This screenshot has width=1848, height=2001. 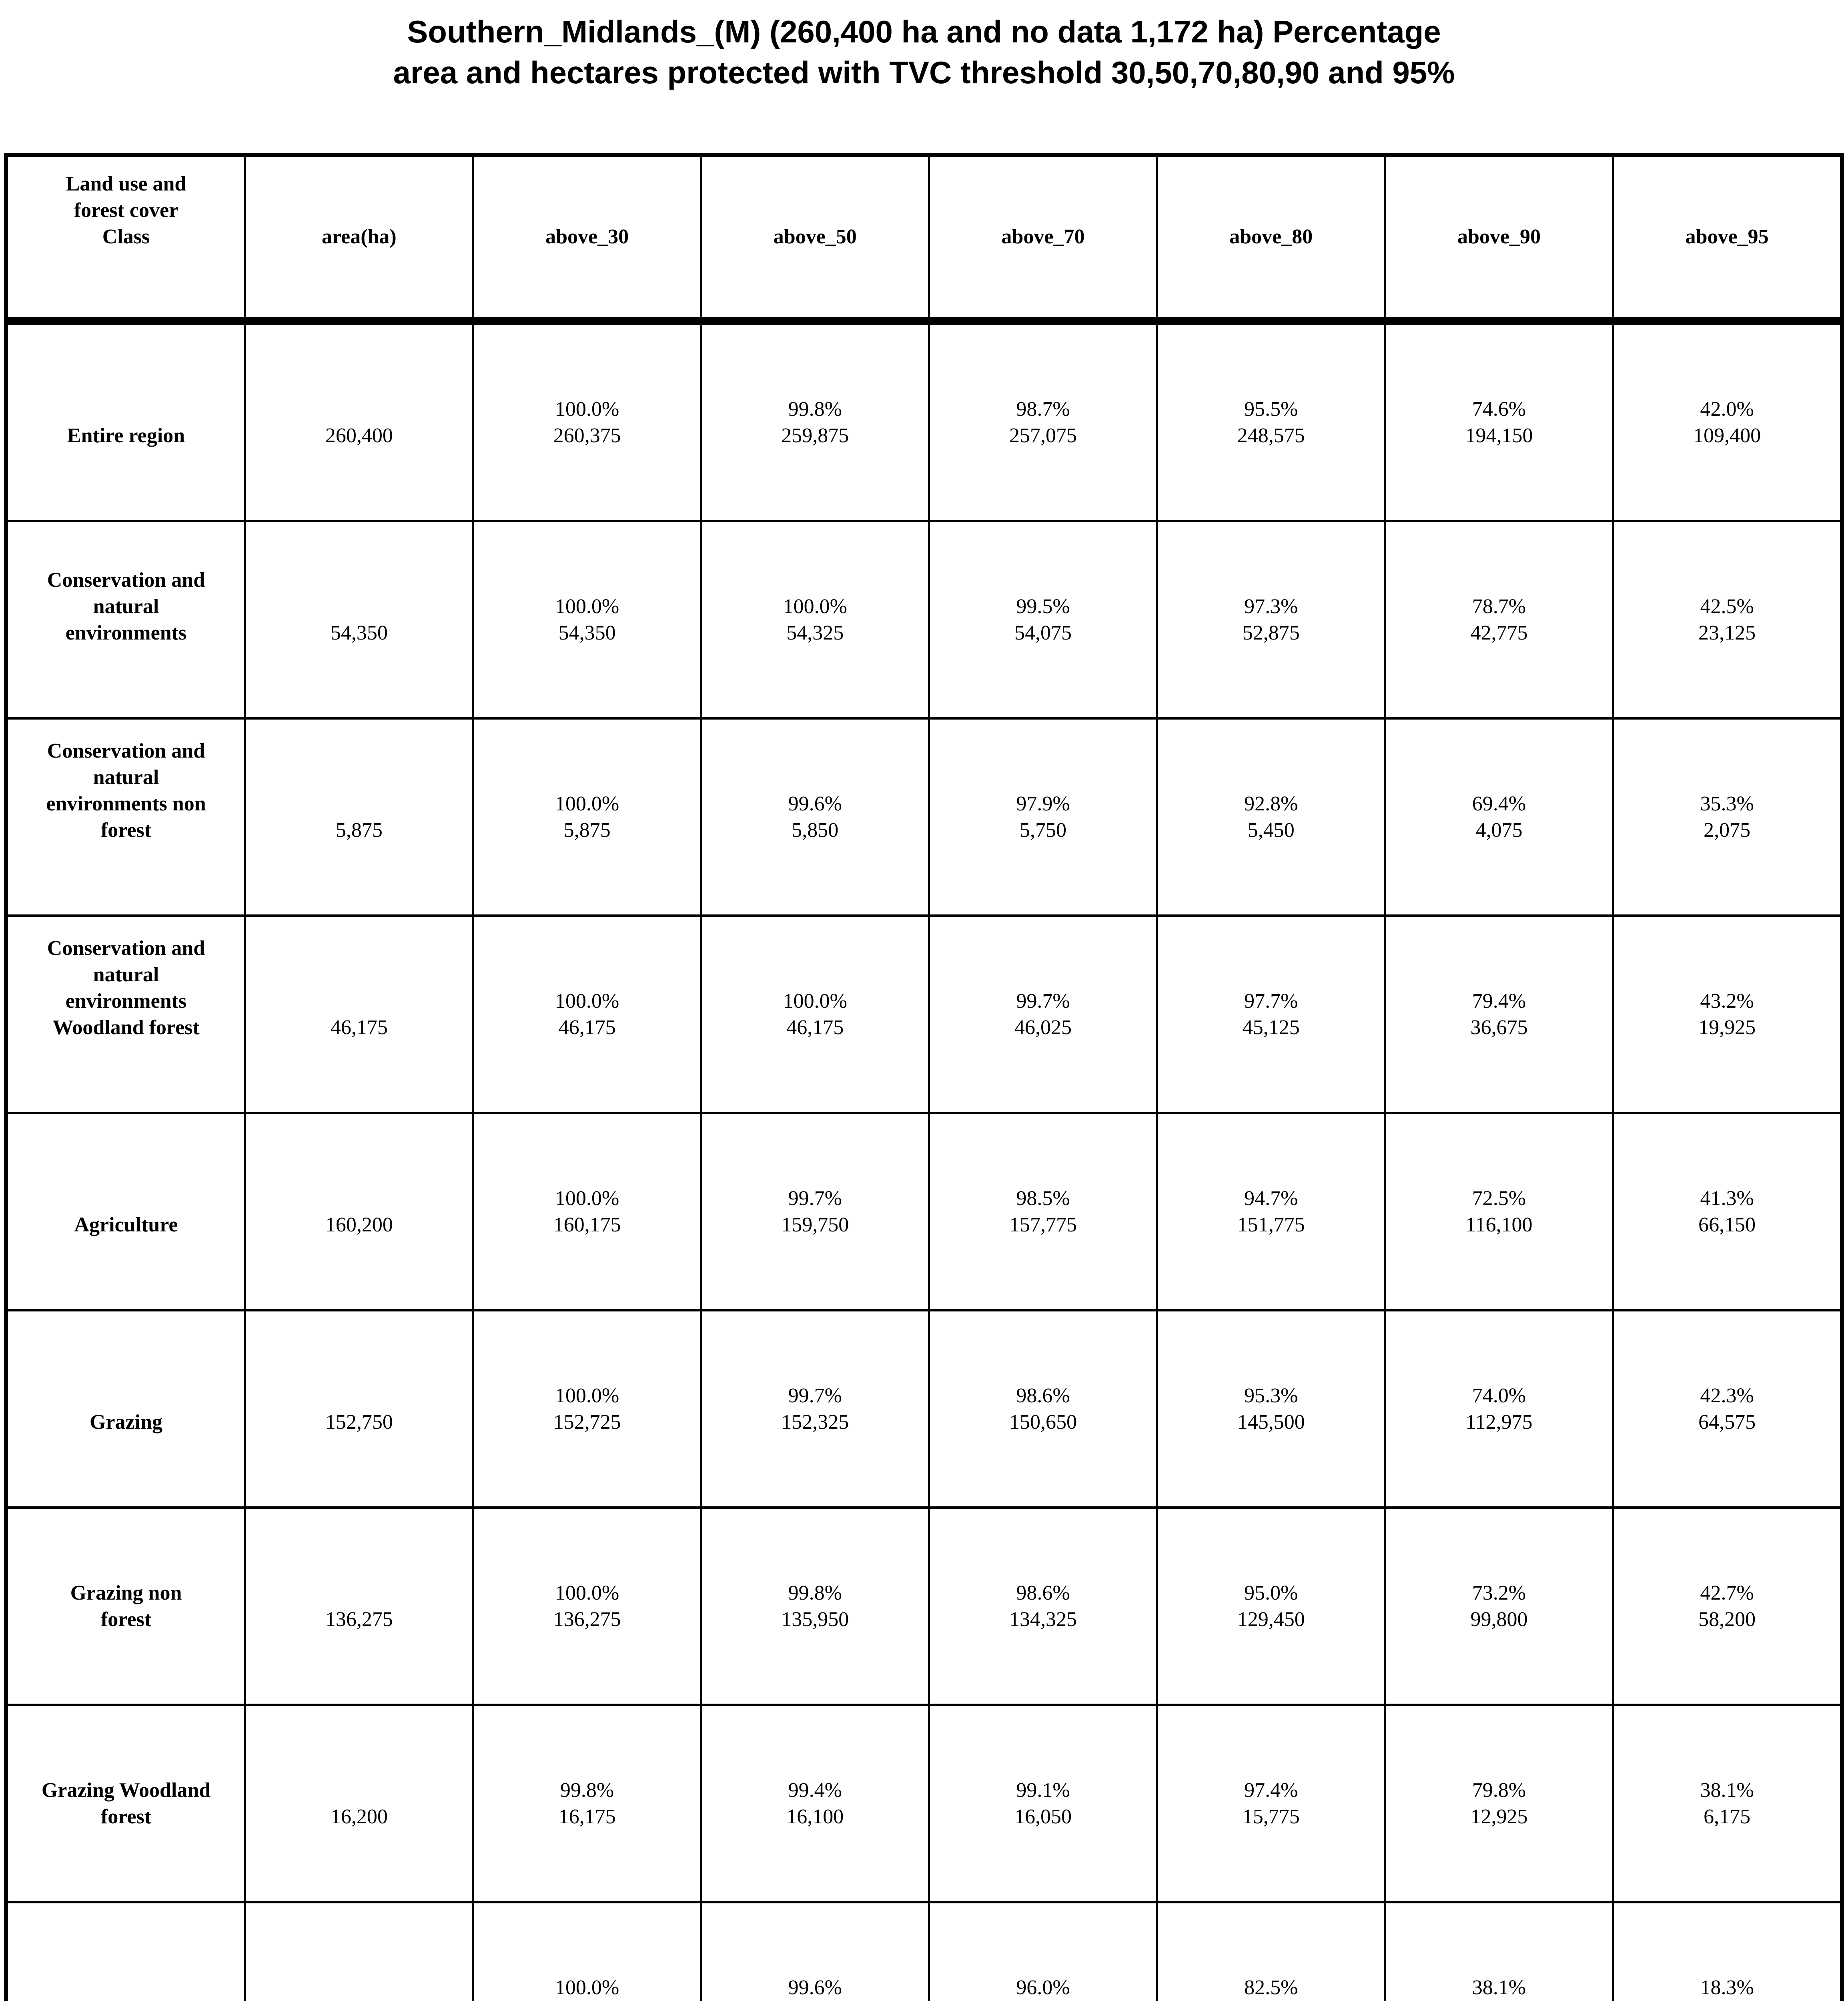 What do you see at coordinates (1727, 1606) in the screenshot?
I see `above-95-cell: 42.7% 58,200` at bounding box center [1727, 1606].